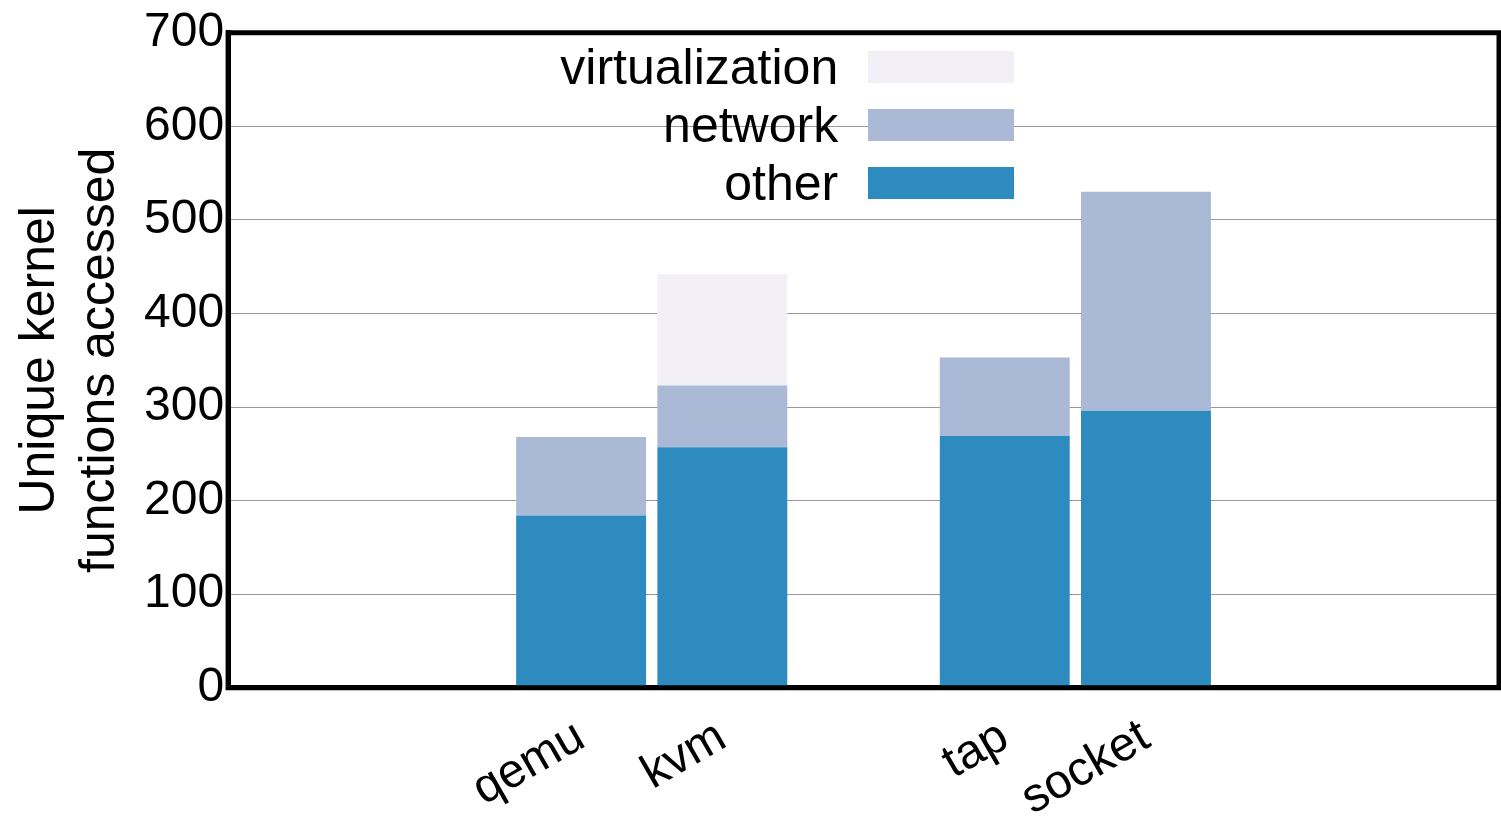 The image size is (1501, 831). Describe the element at coordinates (781, 182) in the screenshot. I see `legend-label: other` at that location.